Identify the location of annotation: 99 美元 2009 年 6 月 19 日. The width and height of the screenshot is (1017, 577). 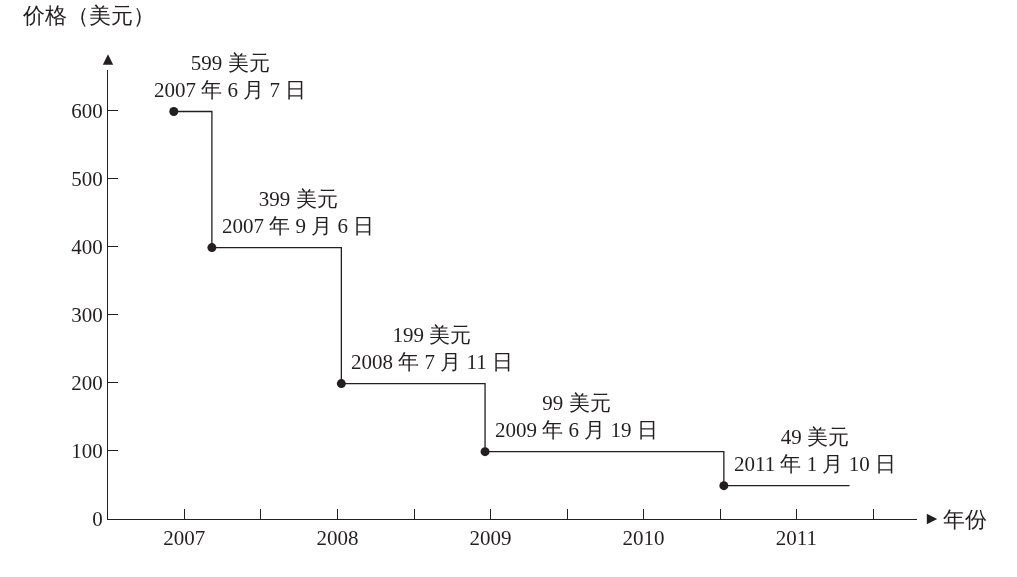
(576, 417).